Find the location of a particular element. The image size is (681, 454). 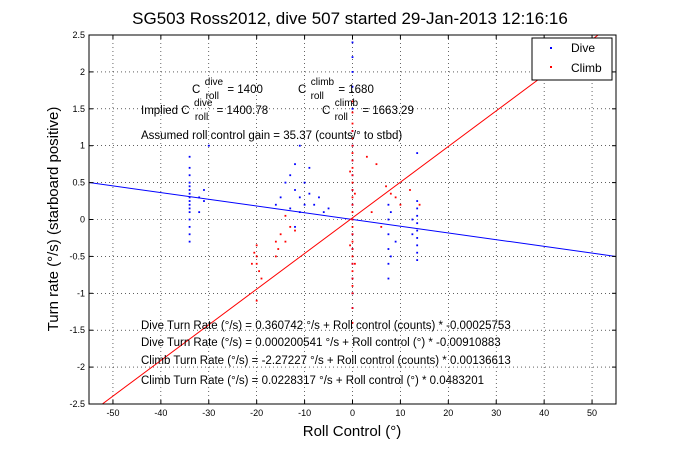

y-tick-label: 0 is located at coordinates (82, 220).